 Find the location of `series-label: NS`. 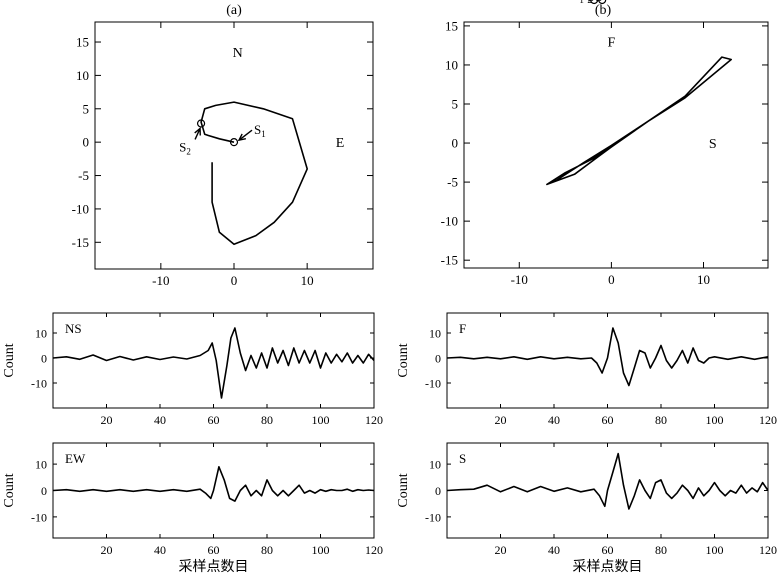

series-label: NS is located at coordinates (73, 328).